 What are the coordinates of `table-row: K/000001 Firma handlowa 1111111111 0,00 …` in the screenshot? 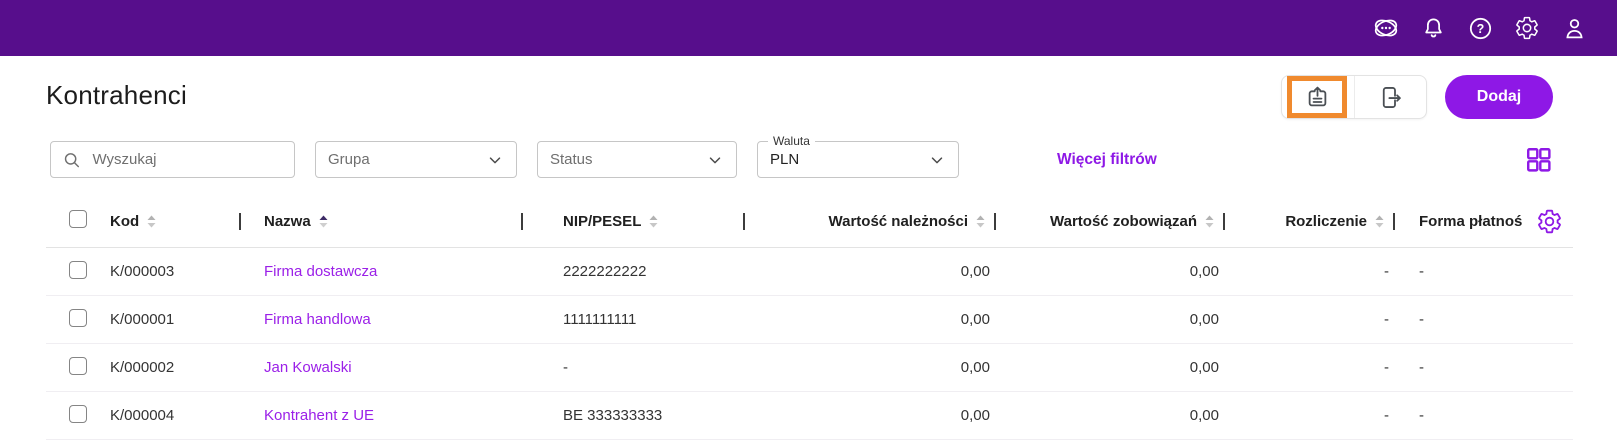 It's located at (809, 320).